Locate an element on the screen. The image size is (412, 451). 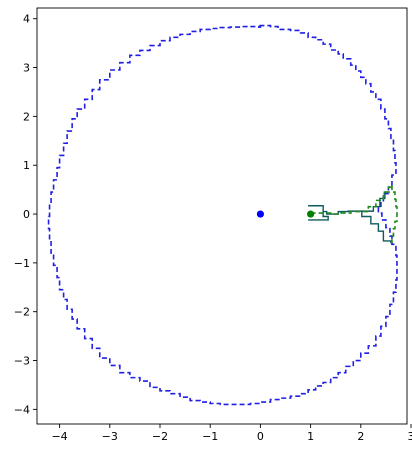
y-tick-label: −2 is located at coordinates (22, 312).